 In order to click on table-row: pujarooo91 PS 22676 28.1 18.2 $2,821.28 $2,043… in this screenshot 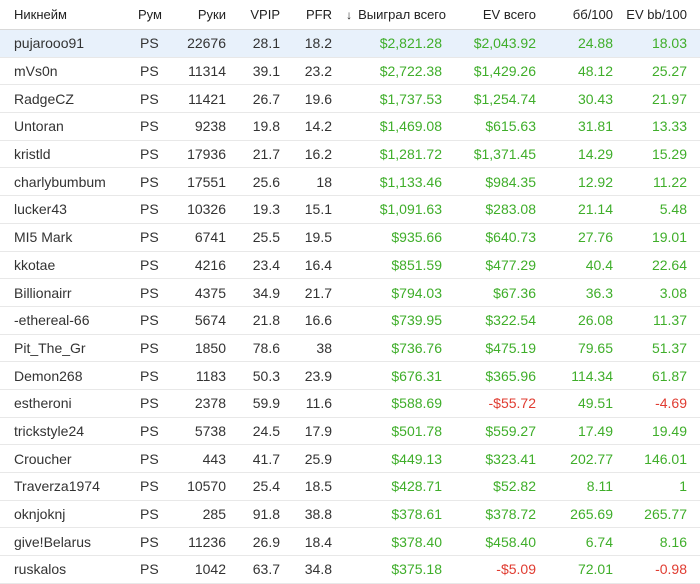, I will do `click(350, 44)`.